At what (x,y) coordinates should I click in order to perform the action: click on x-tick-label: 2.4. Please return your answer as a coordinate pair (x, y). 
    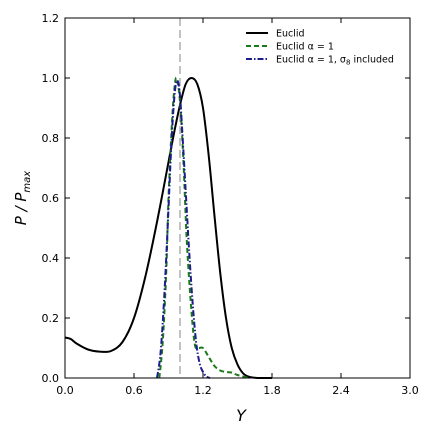
    Looking at the image, I should click on (341, 390).